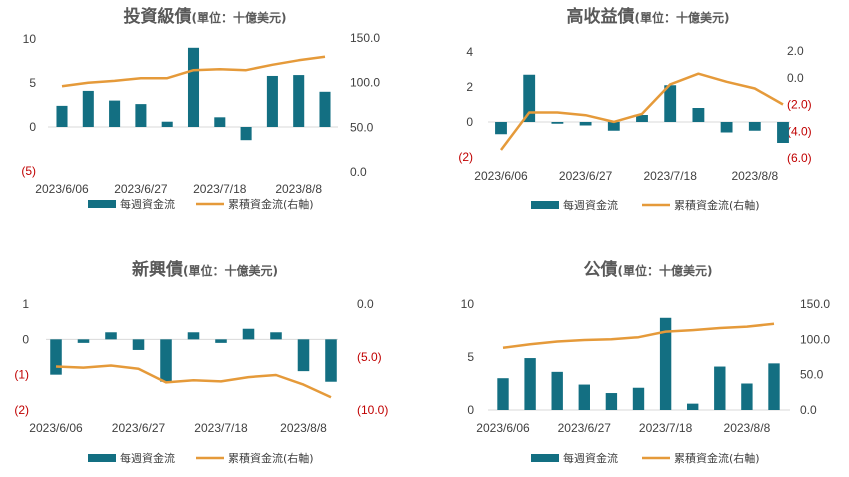 This screenshot has width=849, height=477. I want to click on left-axis-tick-label: 4, so click(469, 52).